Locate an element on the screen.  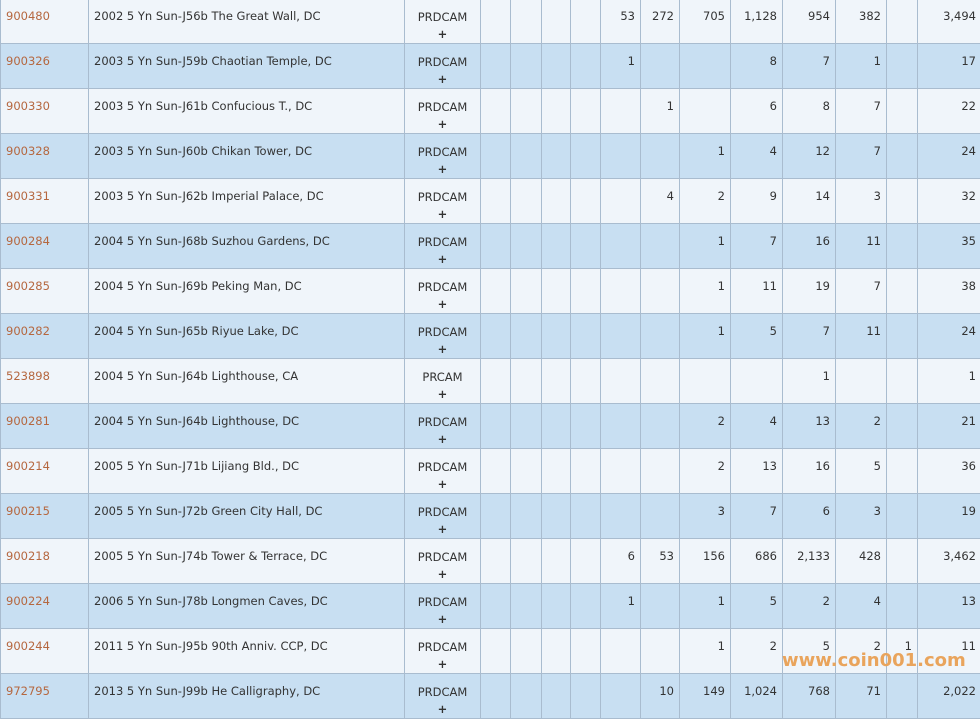
population-count: 382 is located at coordinates (861, 22).